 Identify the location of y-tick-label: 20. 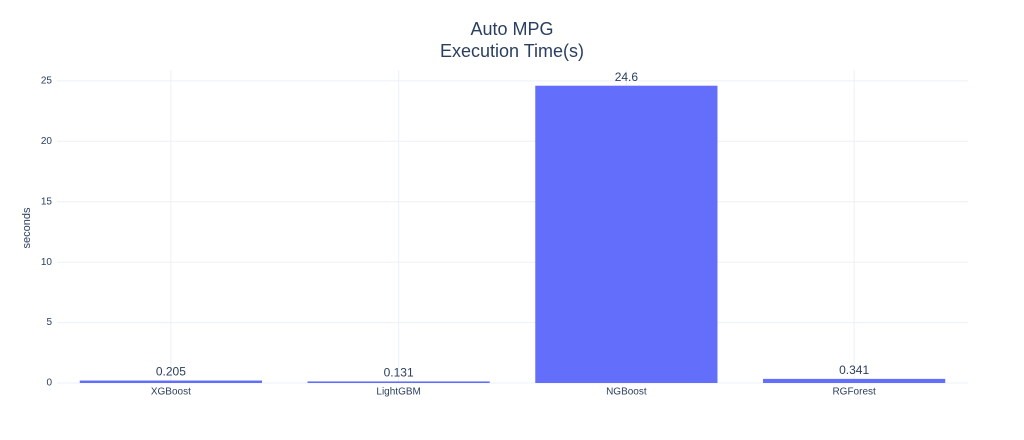
(47, 141).